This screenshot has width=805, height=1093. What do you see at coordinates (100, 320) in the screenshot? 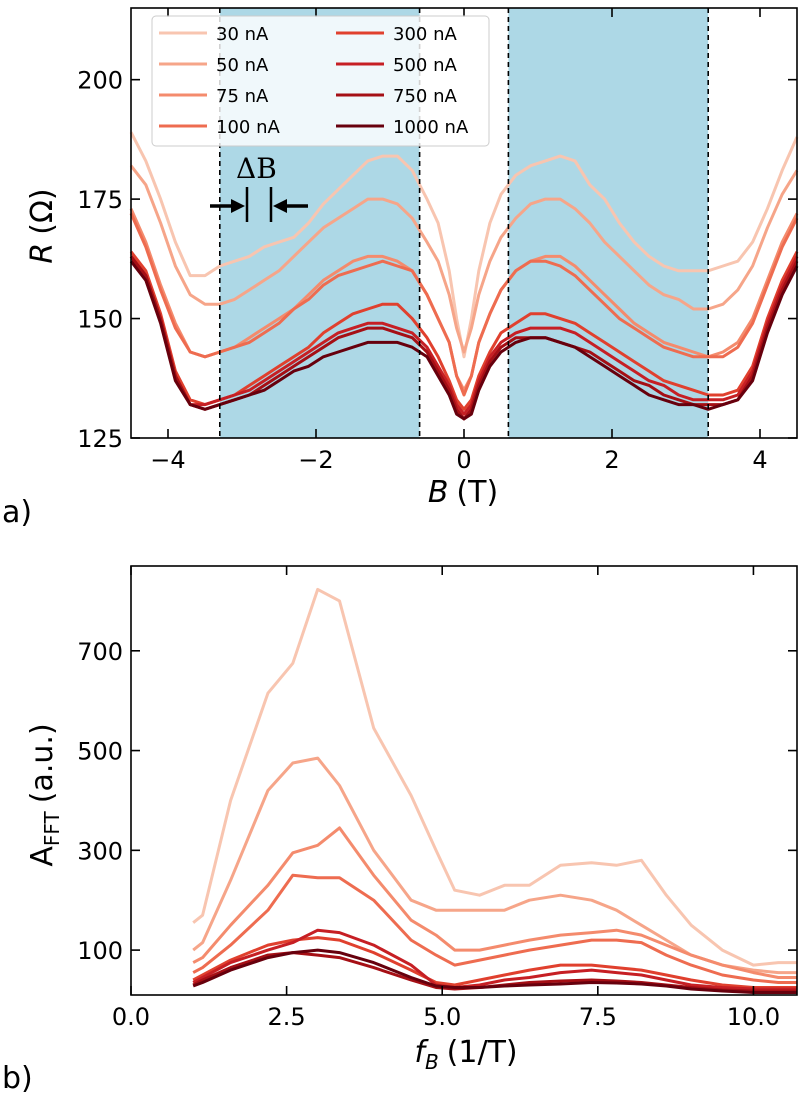
I see `a-y-tick-label: 150` at bounding box center [100, 320].